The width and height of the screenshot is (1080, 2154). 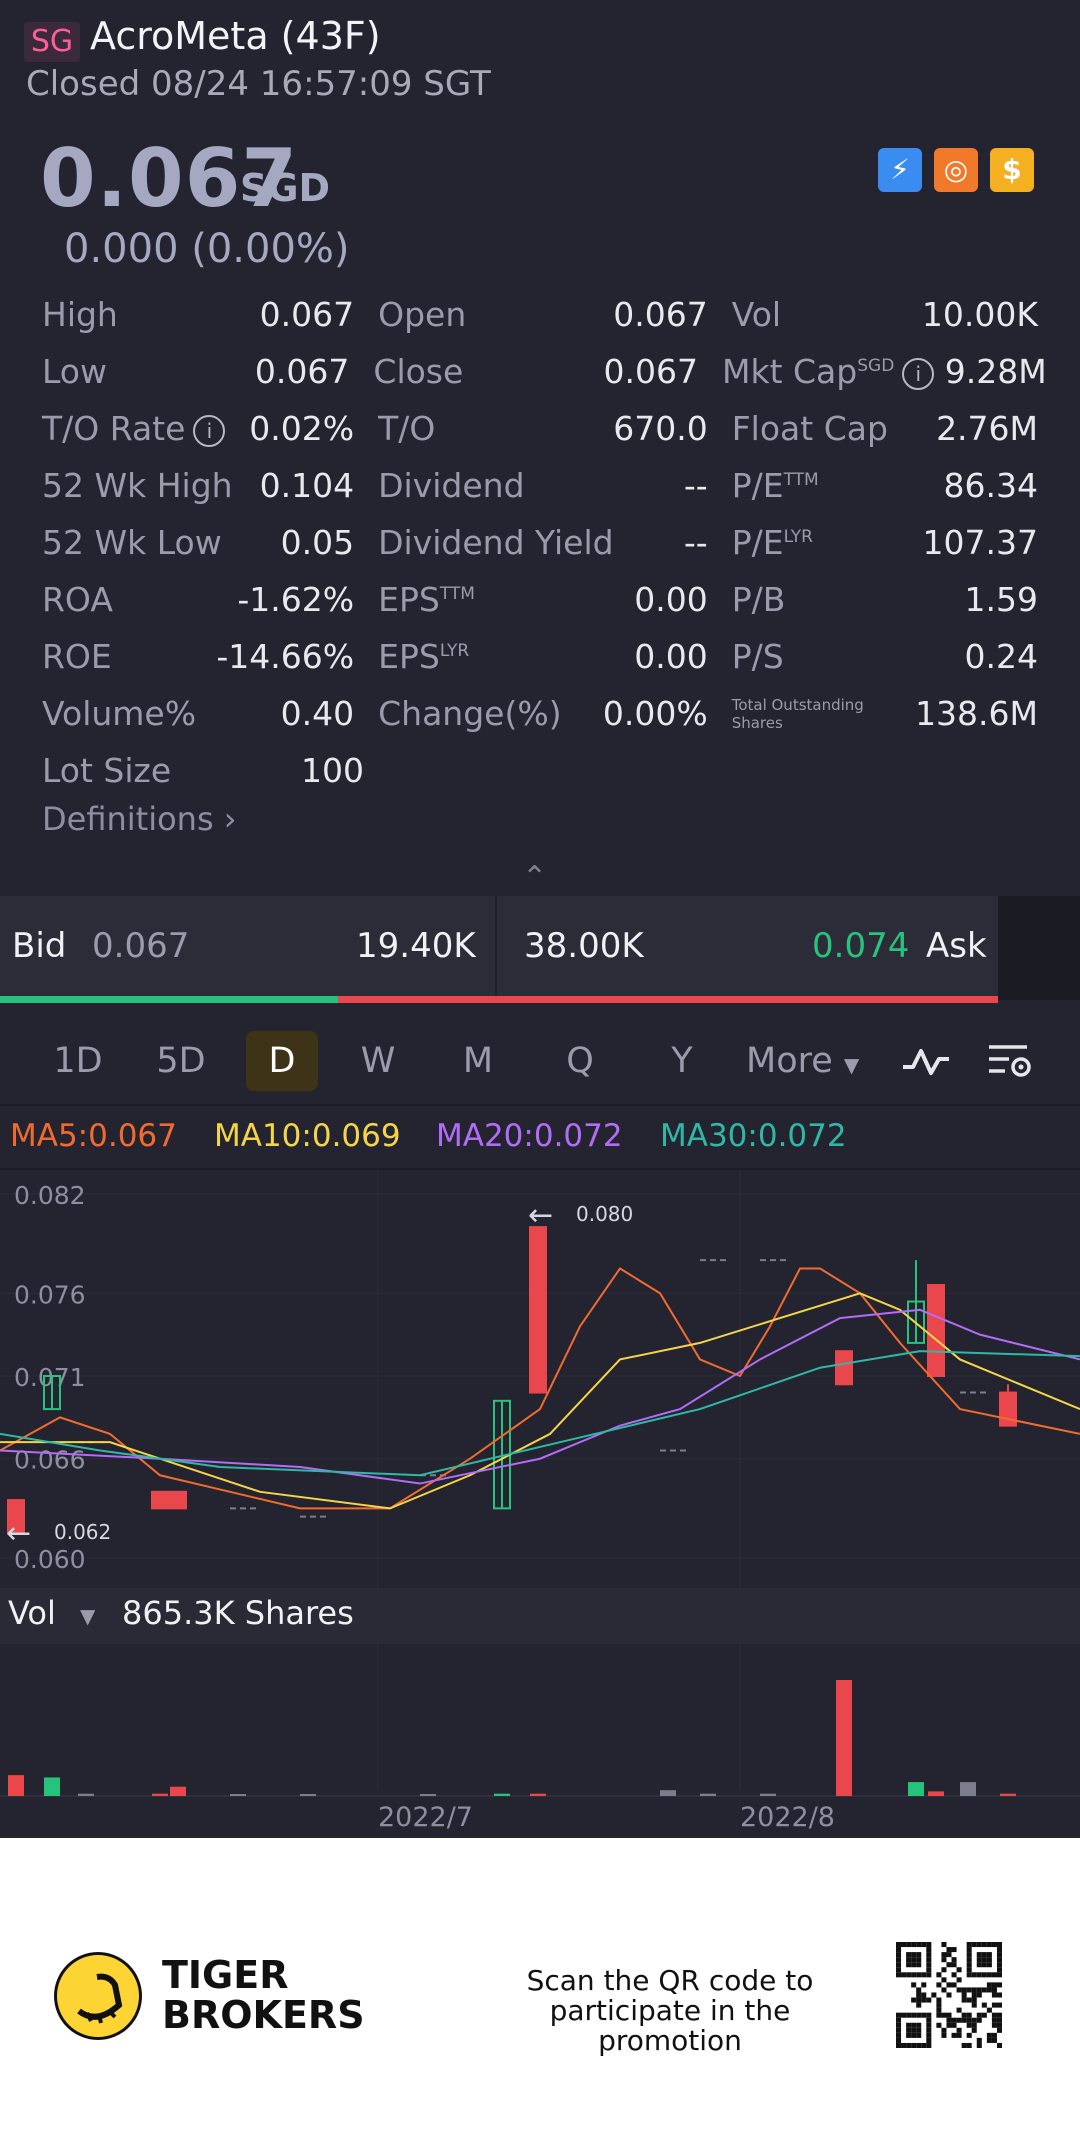 I want to click on stat-label: Vol, so click(x=756, y=314).